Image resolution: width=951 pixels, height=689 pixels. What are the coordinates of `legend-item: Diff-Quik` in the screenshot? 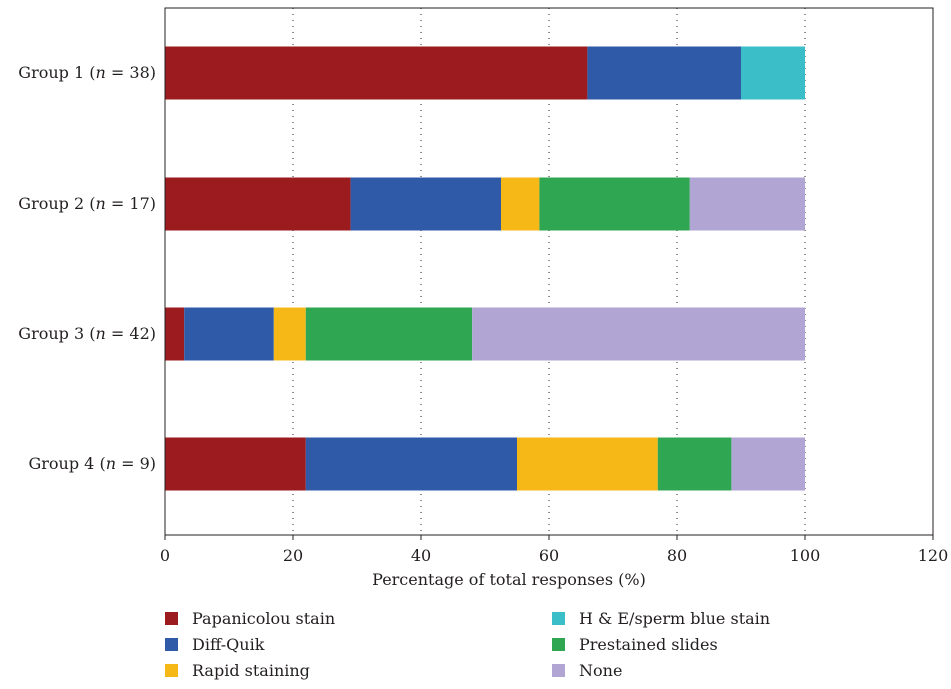 It's located at (214, 644).